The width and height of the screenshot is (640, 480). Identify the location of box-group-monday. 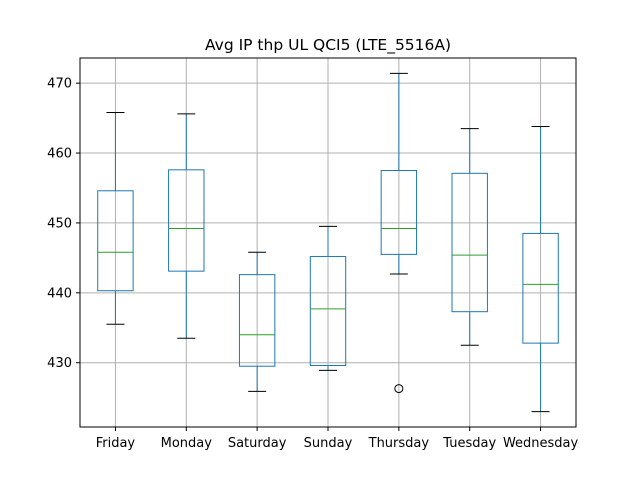
(186, 226).